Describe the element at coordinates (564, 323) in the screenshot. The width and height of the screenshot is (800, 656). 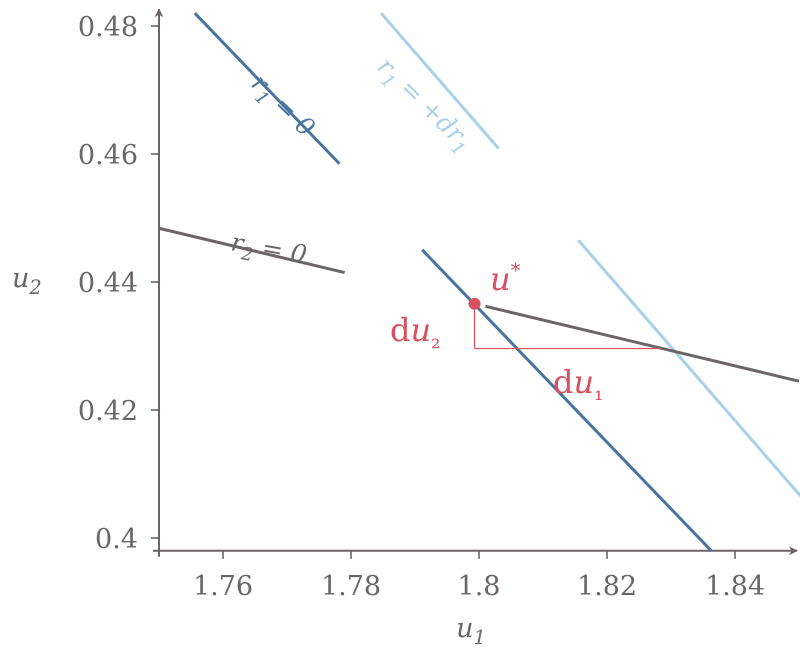
I see `annotations` at that location.